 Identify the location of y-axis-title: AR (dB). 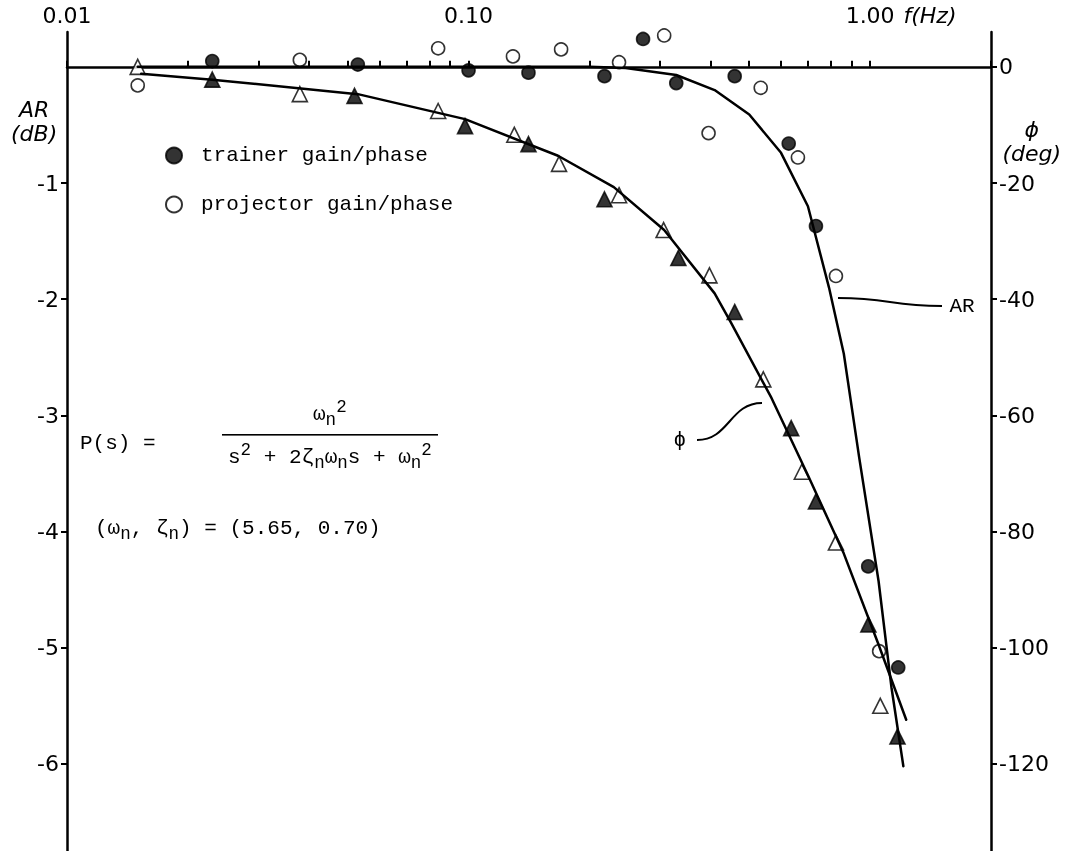
(34, 121).